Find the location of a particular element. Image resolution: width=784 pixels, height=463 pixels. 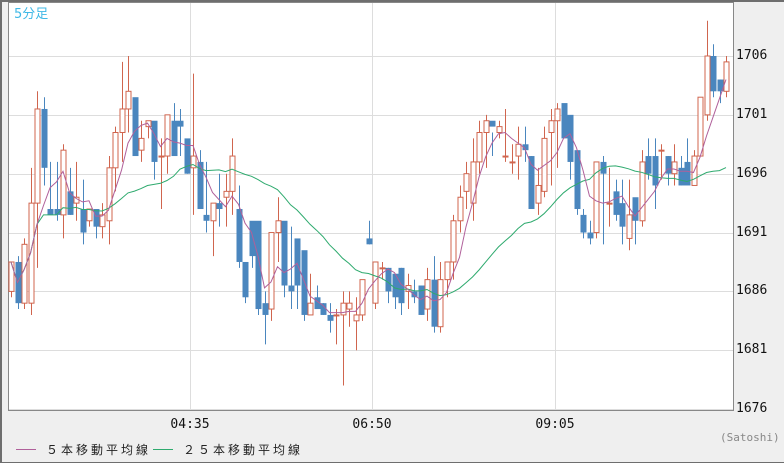

y-tick-label: 1676 is located at coordinates (752, 409).